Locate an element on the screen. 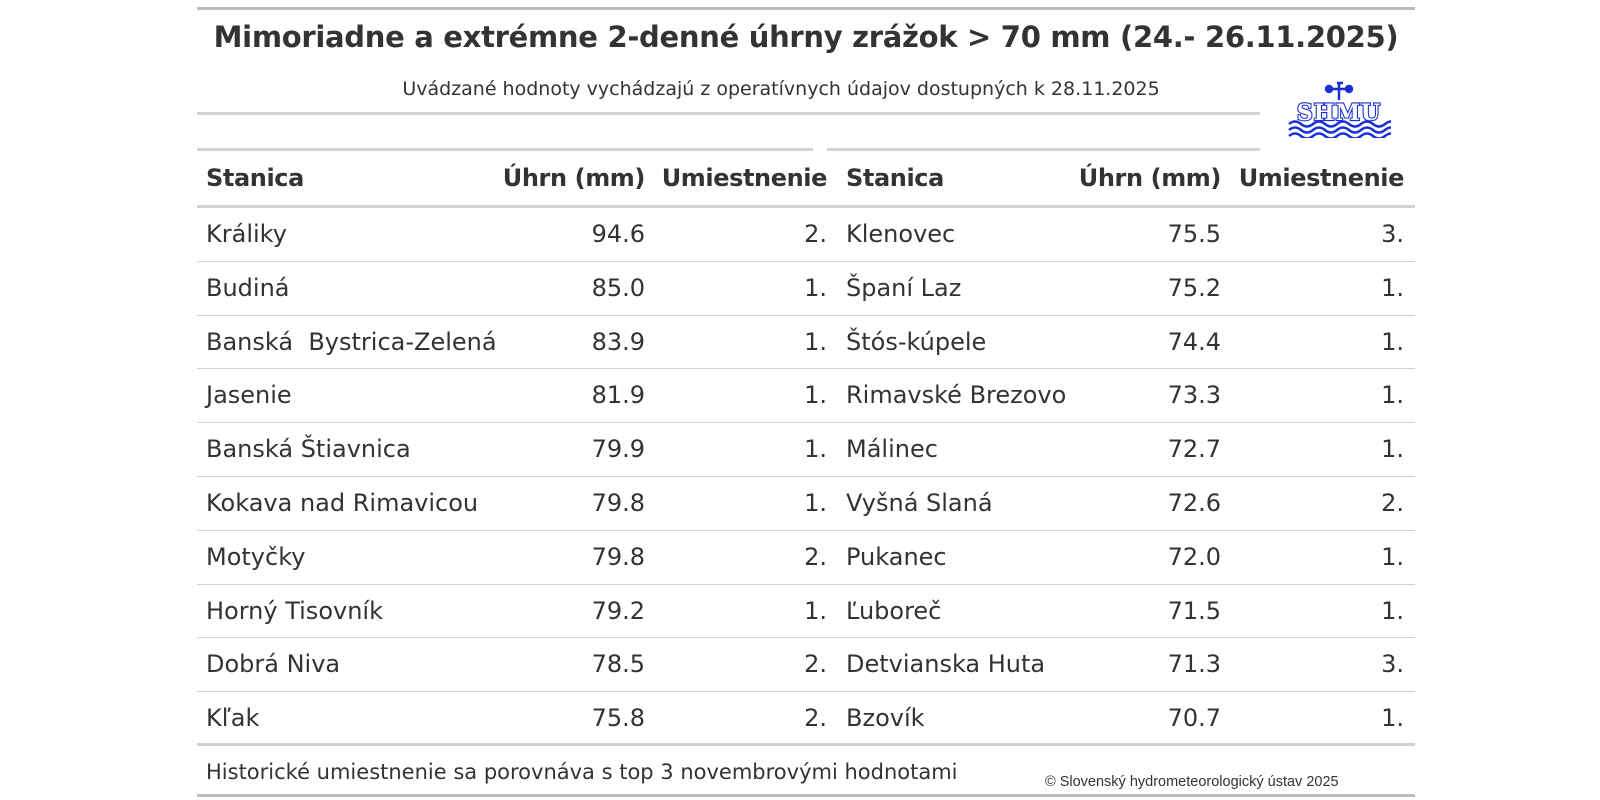  precip-total: 71.5 is located at coordinates (1194, 610).